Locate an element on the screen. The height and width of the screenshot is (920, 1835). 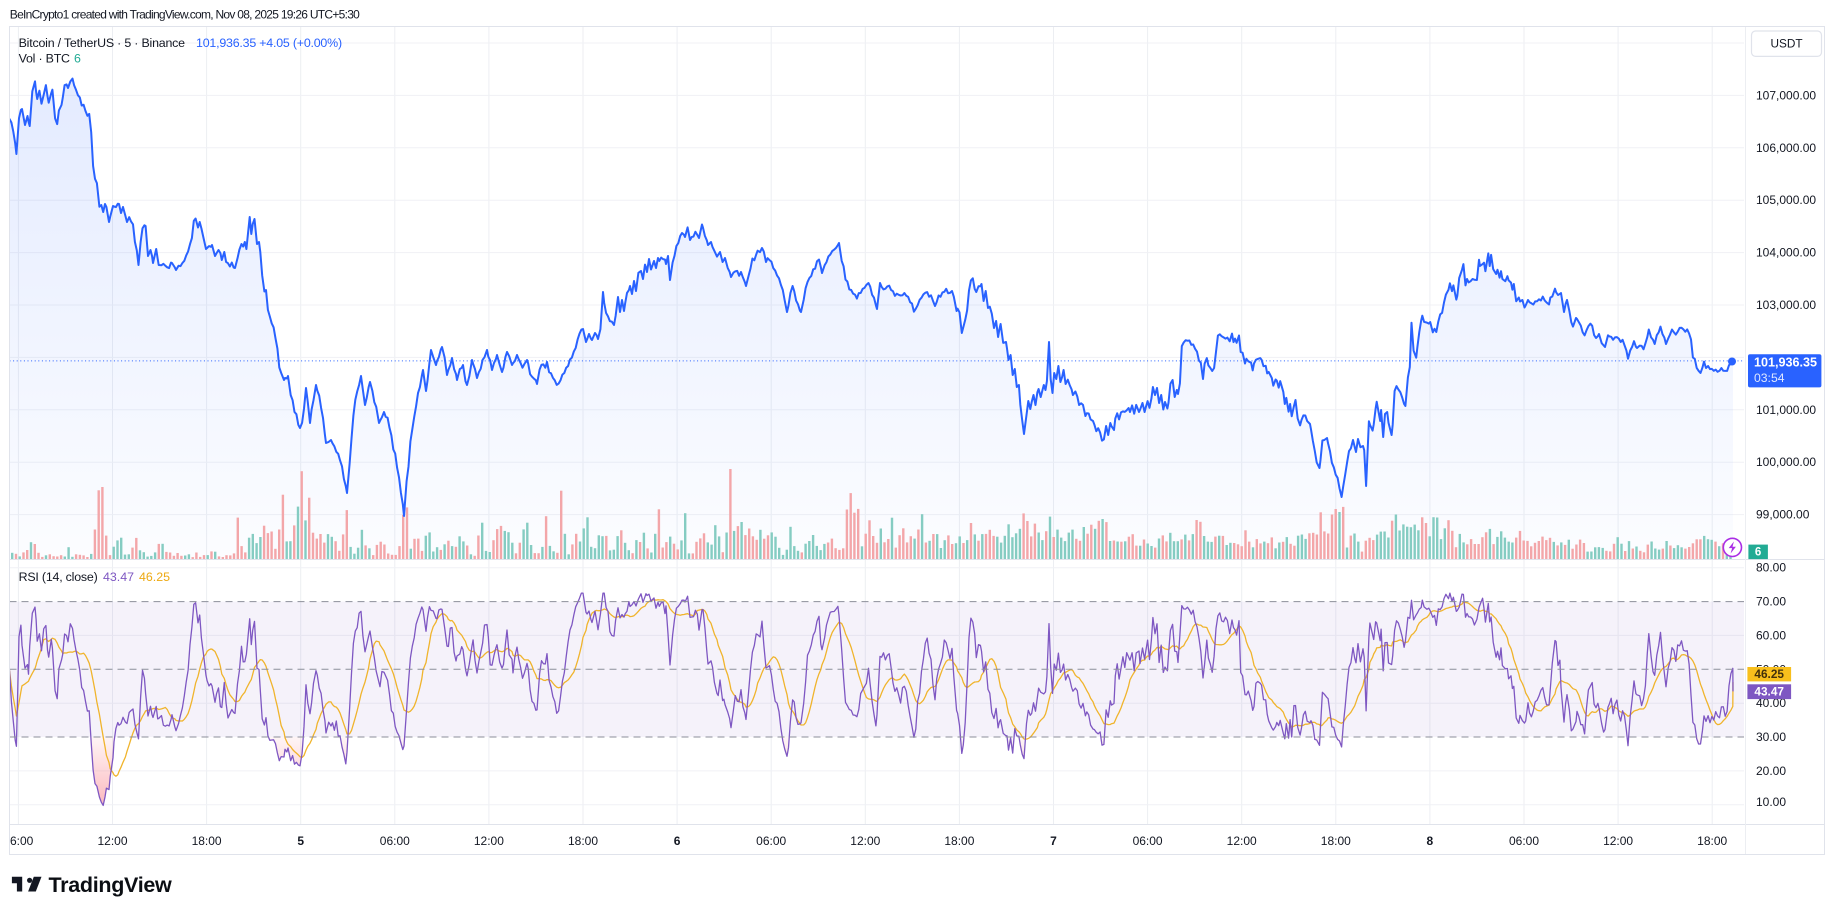
svg-text: 99,000.00 is located at coordinates (1783, 515).